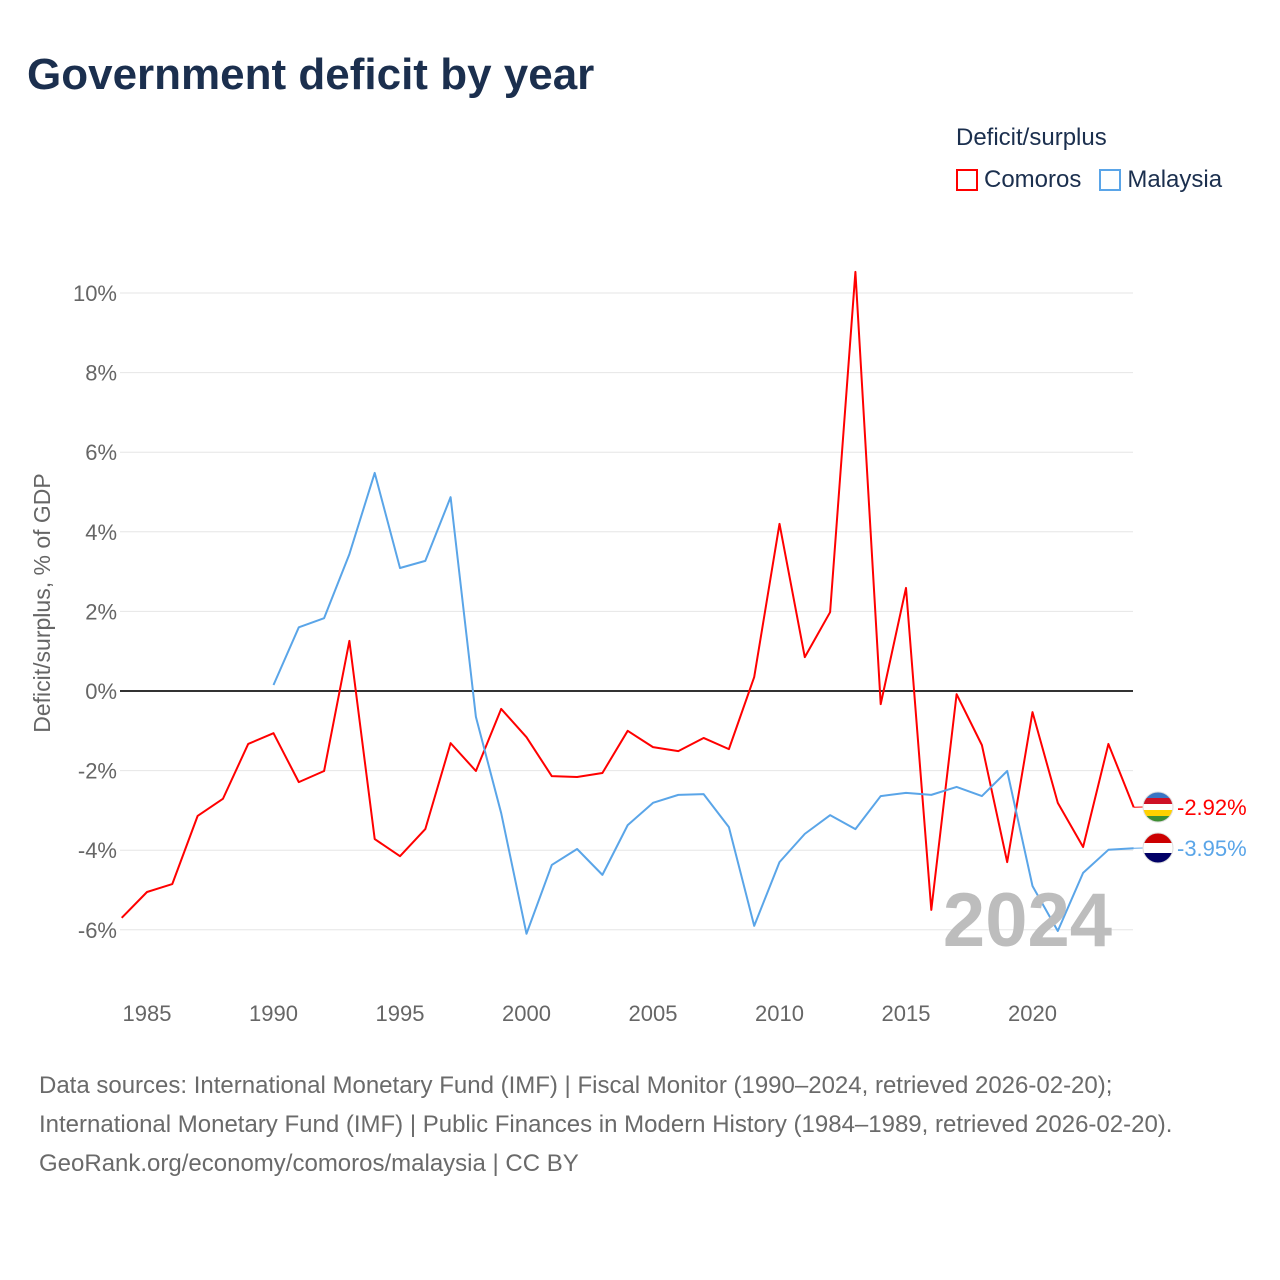  Describe the element at coordinates (101, 532) in the screenshot. I see `y-tick-label: 4%` at that location.